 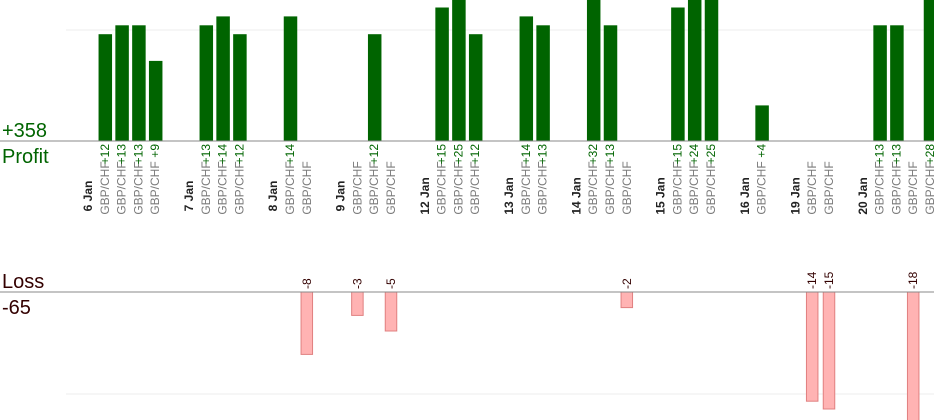 I want to click on profit-value-label: +28, so click(x=928, y=154).